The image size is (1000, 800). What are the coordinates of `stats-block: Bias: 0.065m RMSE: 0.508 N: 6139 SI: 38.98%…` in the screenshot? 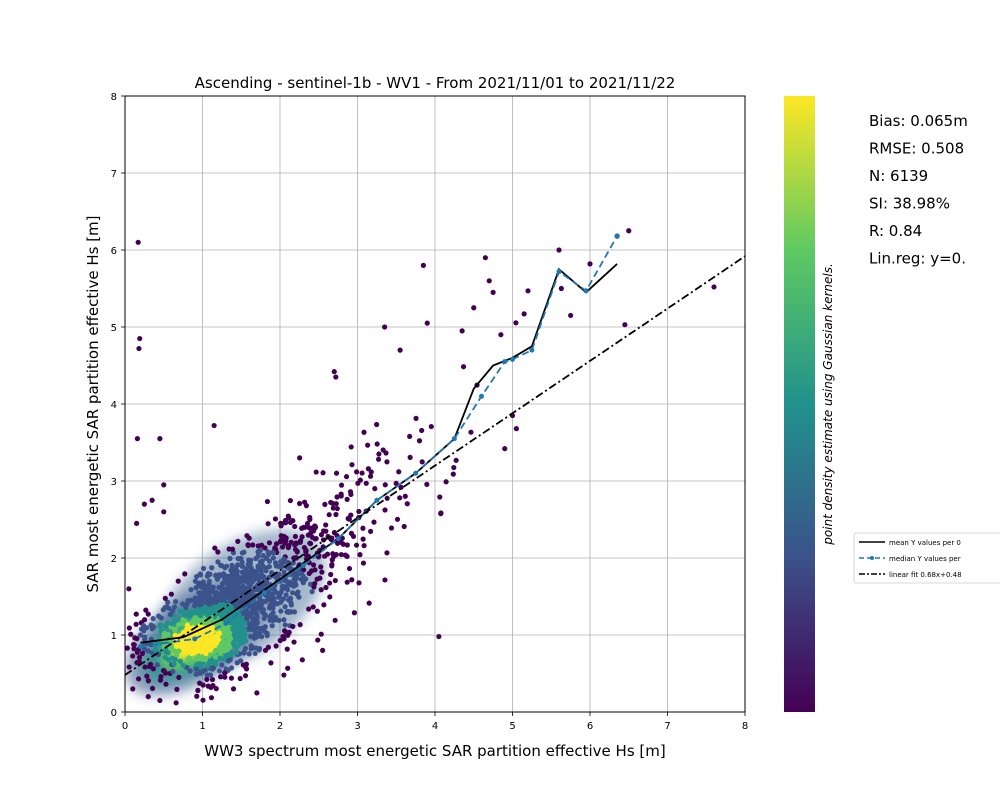 It's located at (918, 190).